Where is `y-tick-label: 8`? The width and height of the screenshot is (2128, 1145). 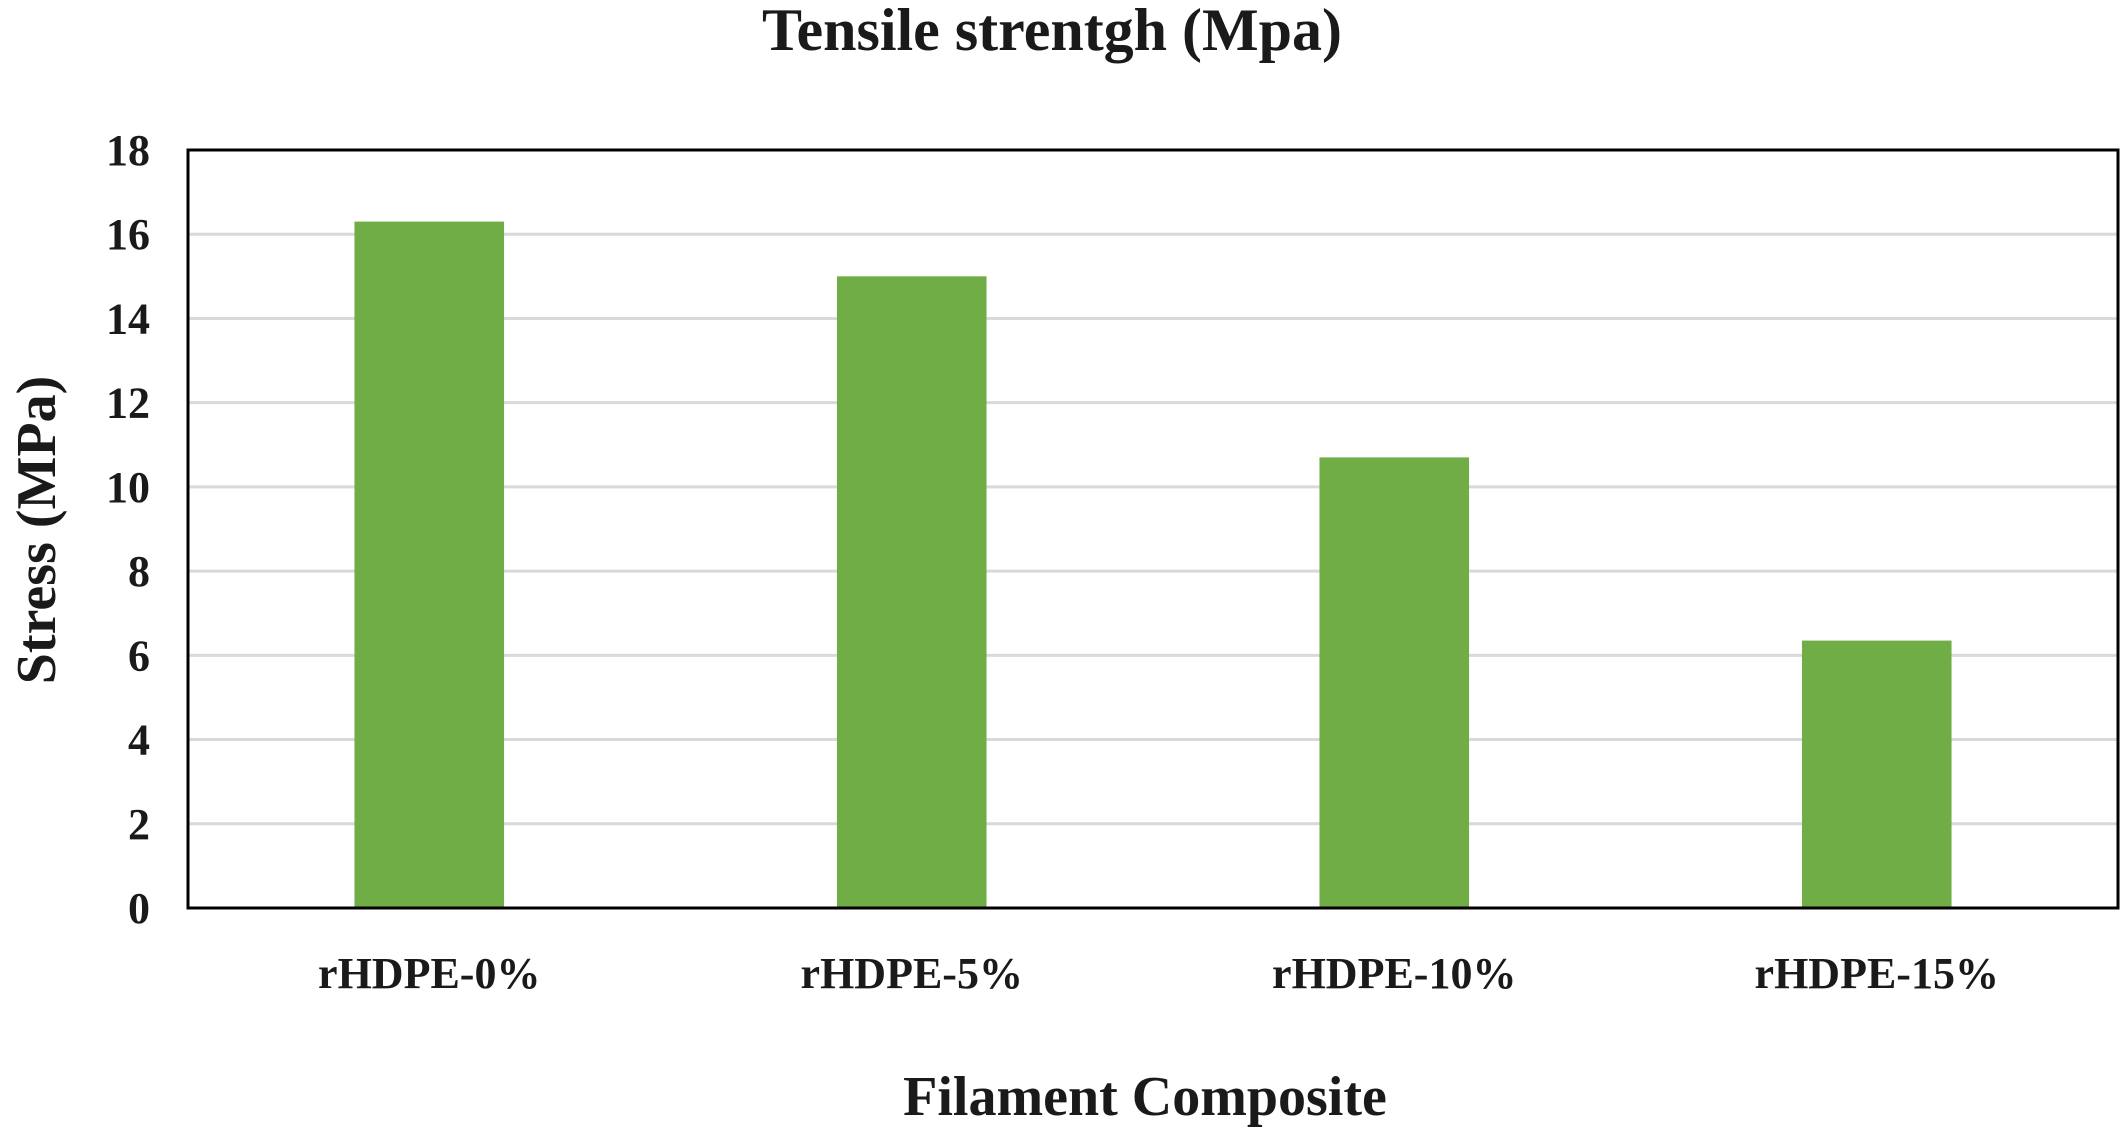
y-tick-label: 8 is located at coordinates (139, 571).